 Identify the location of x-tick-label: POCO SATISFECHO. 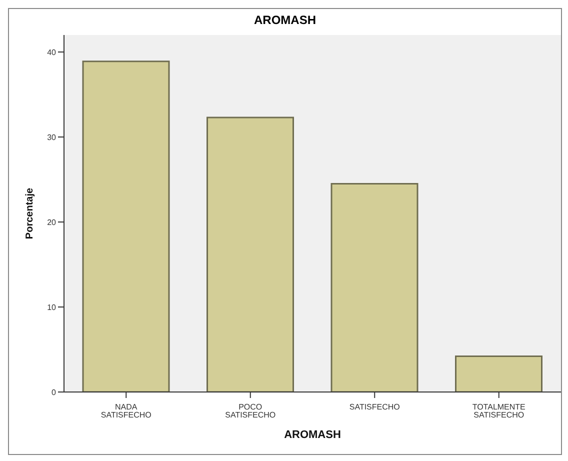
(250, 411).